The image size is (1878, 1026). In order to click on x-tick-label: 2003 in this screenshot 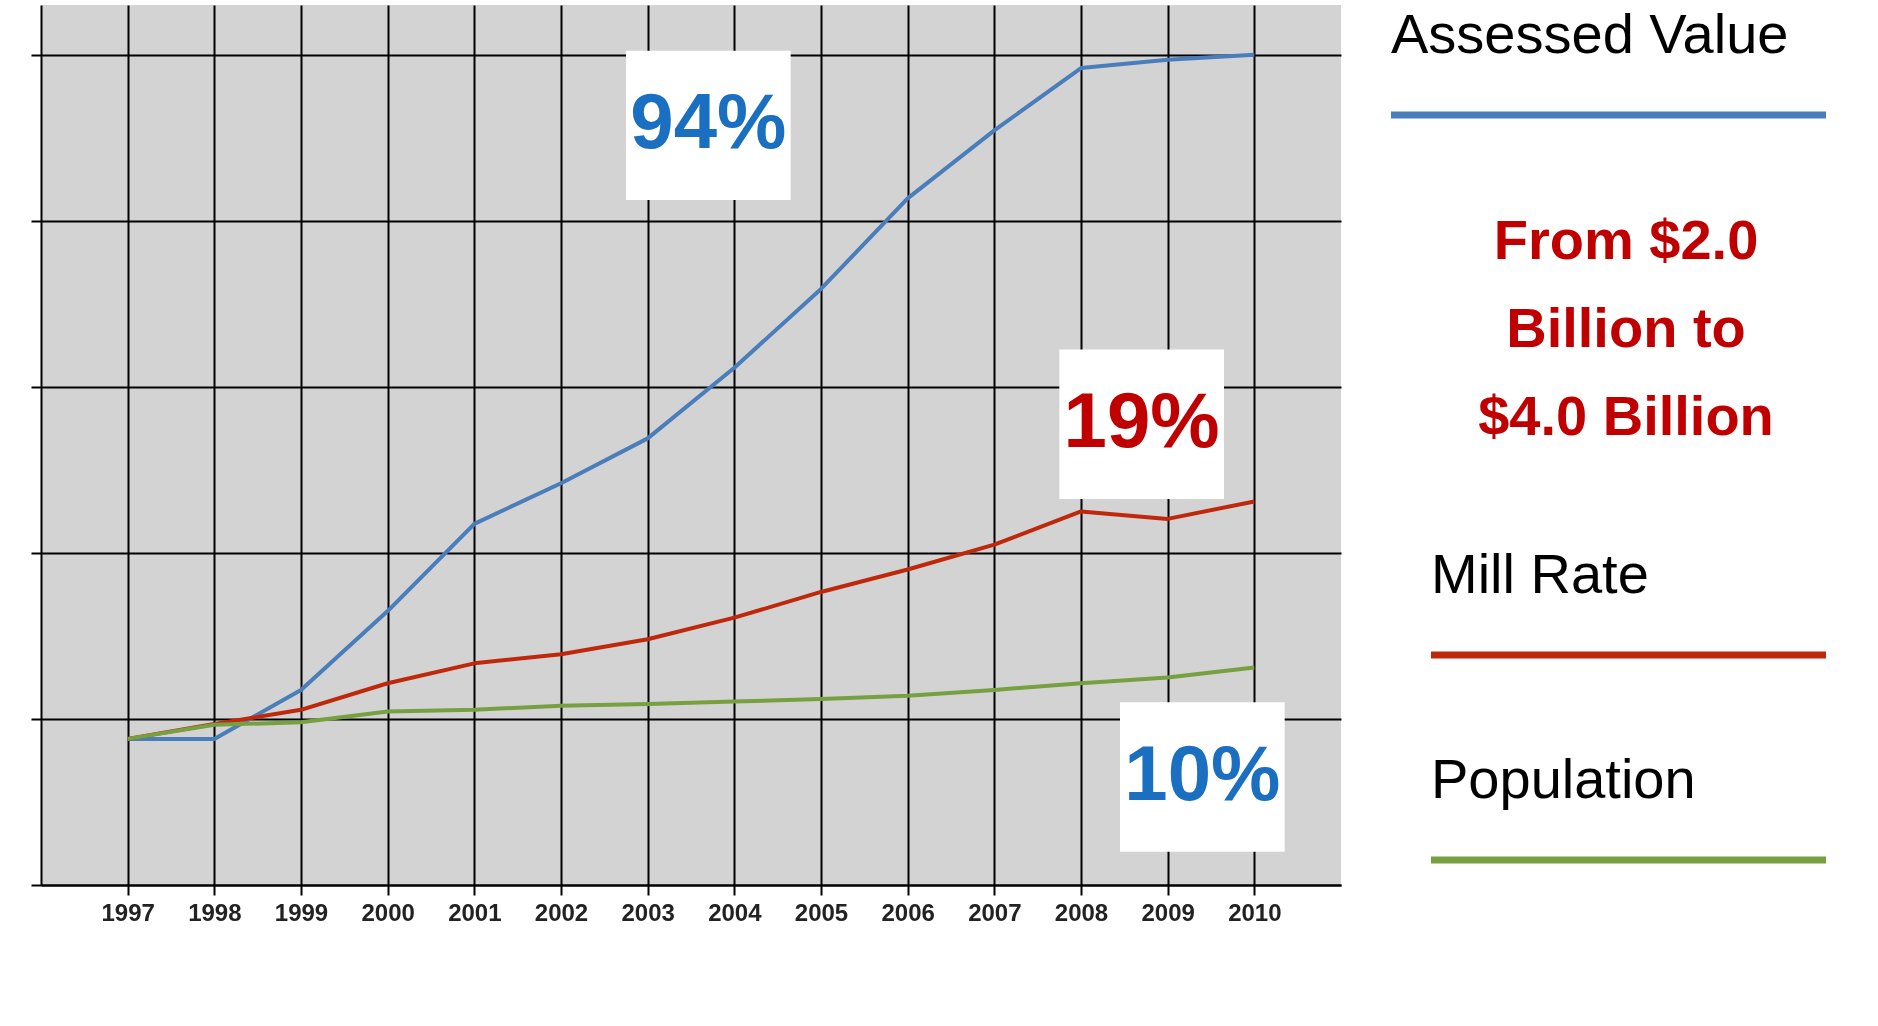, I will do `click(648, 912)`.